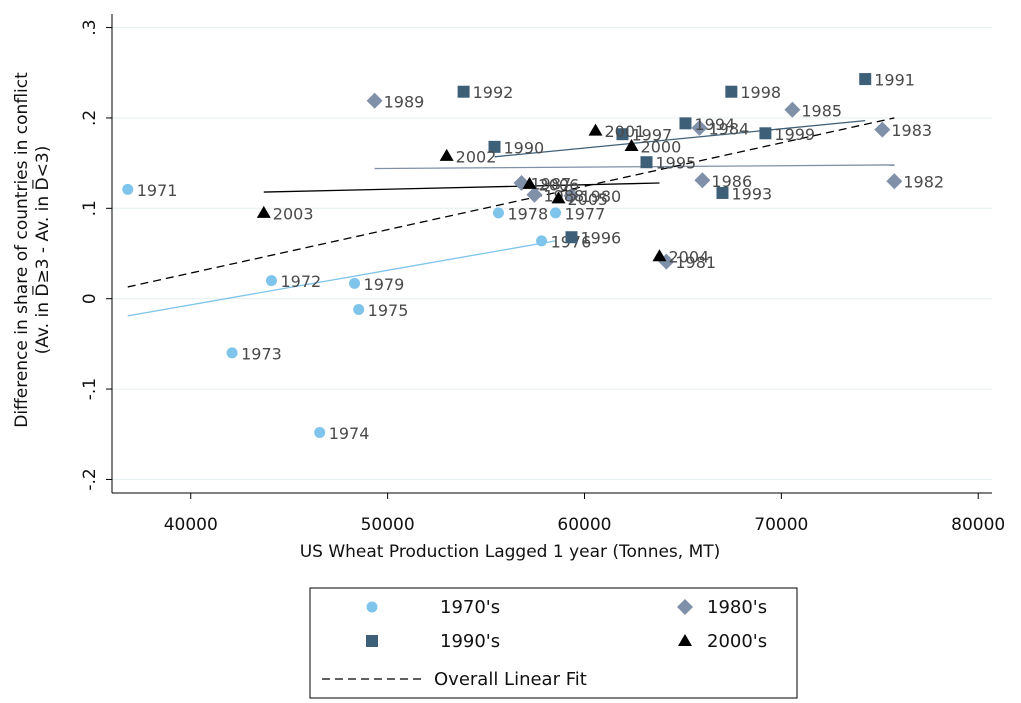 The width and height of the screenshot is (1021, 703). Describe the element at coordinates (978, 525) in the screenshot. I see `x-tick-label: 80000` at that location.